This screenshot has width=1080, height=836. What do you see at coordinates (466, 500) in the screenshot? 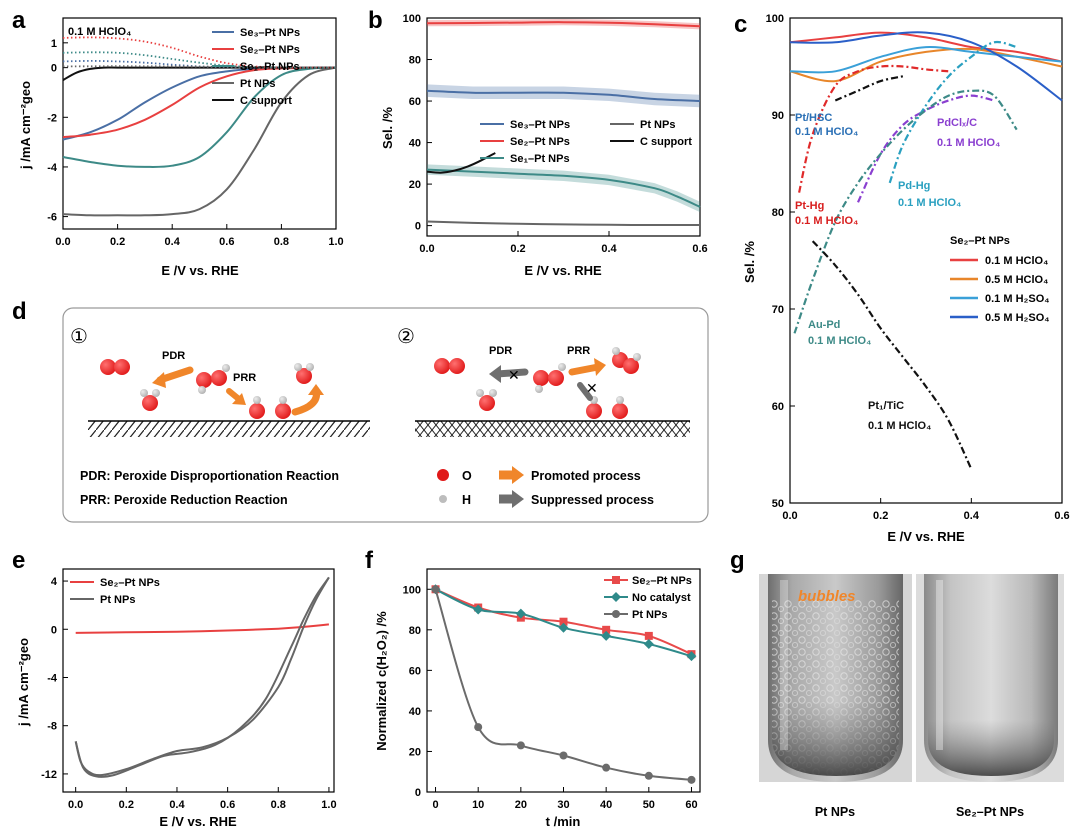
I see `key-h: H` at bounding box center [466, 500].